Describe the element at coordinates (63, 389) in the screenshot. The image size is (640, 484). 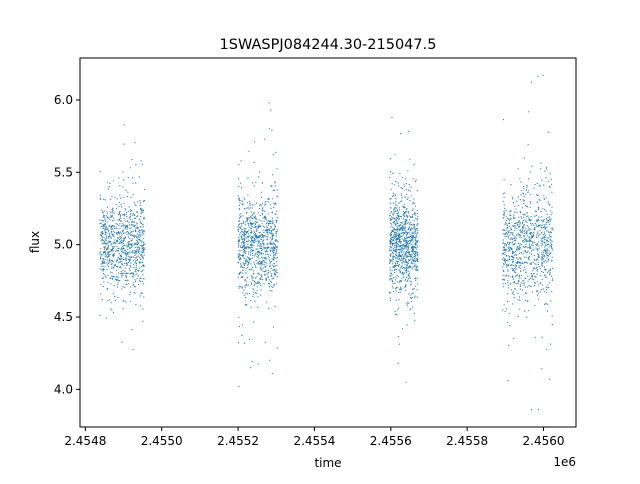
I see `y-tick-label: 4.0` at that location.